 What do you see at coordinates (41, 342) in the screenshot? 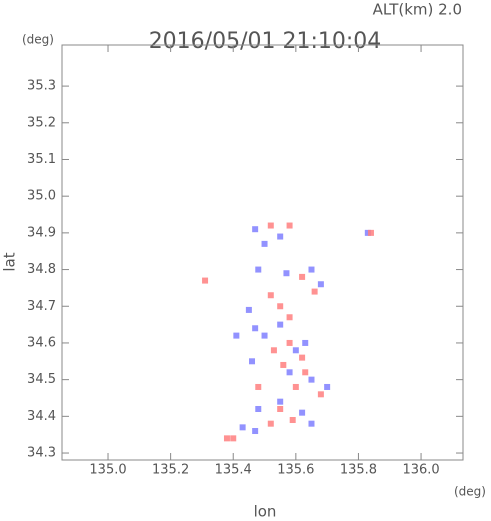
I see `y-tick-label: 34.6` at bounding box center [41, 342].